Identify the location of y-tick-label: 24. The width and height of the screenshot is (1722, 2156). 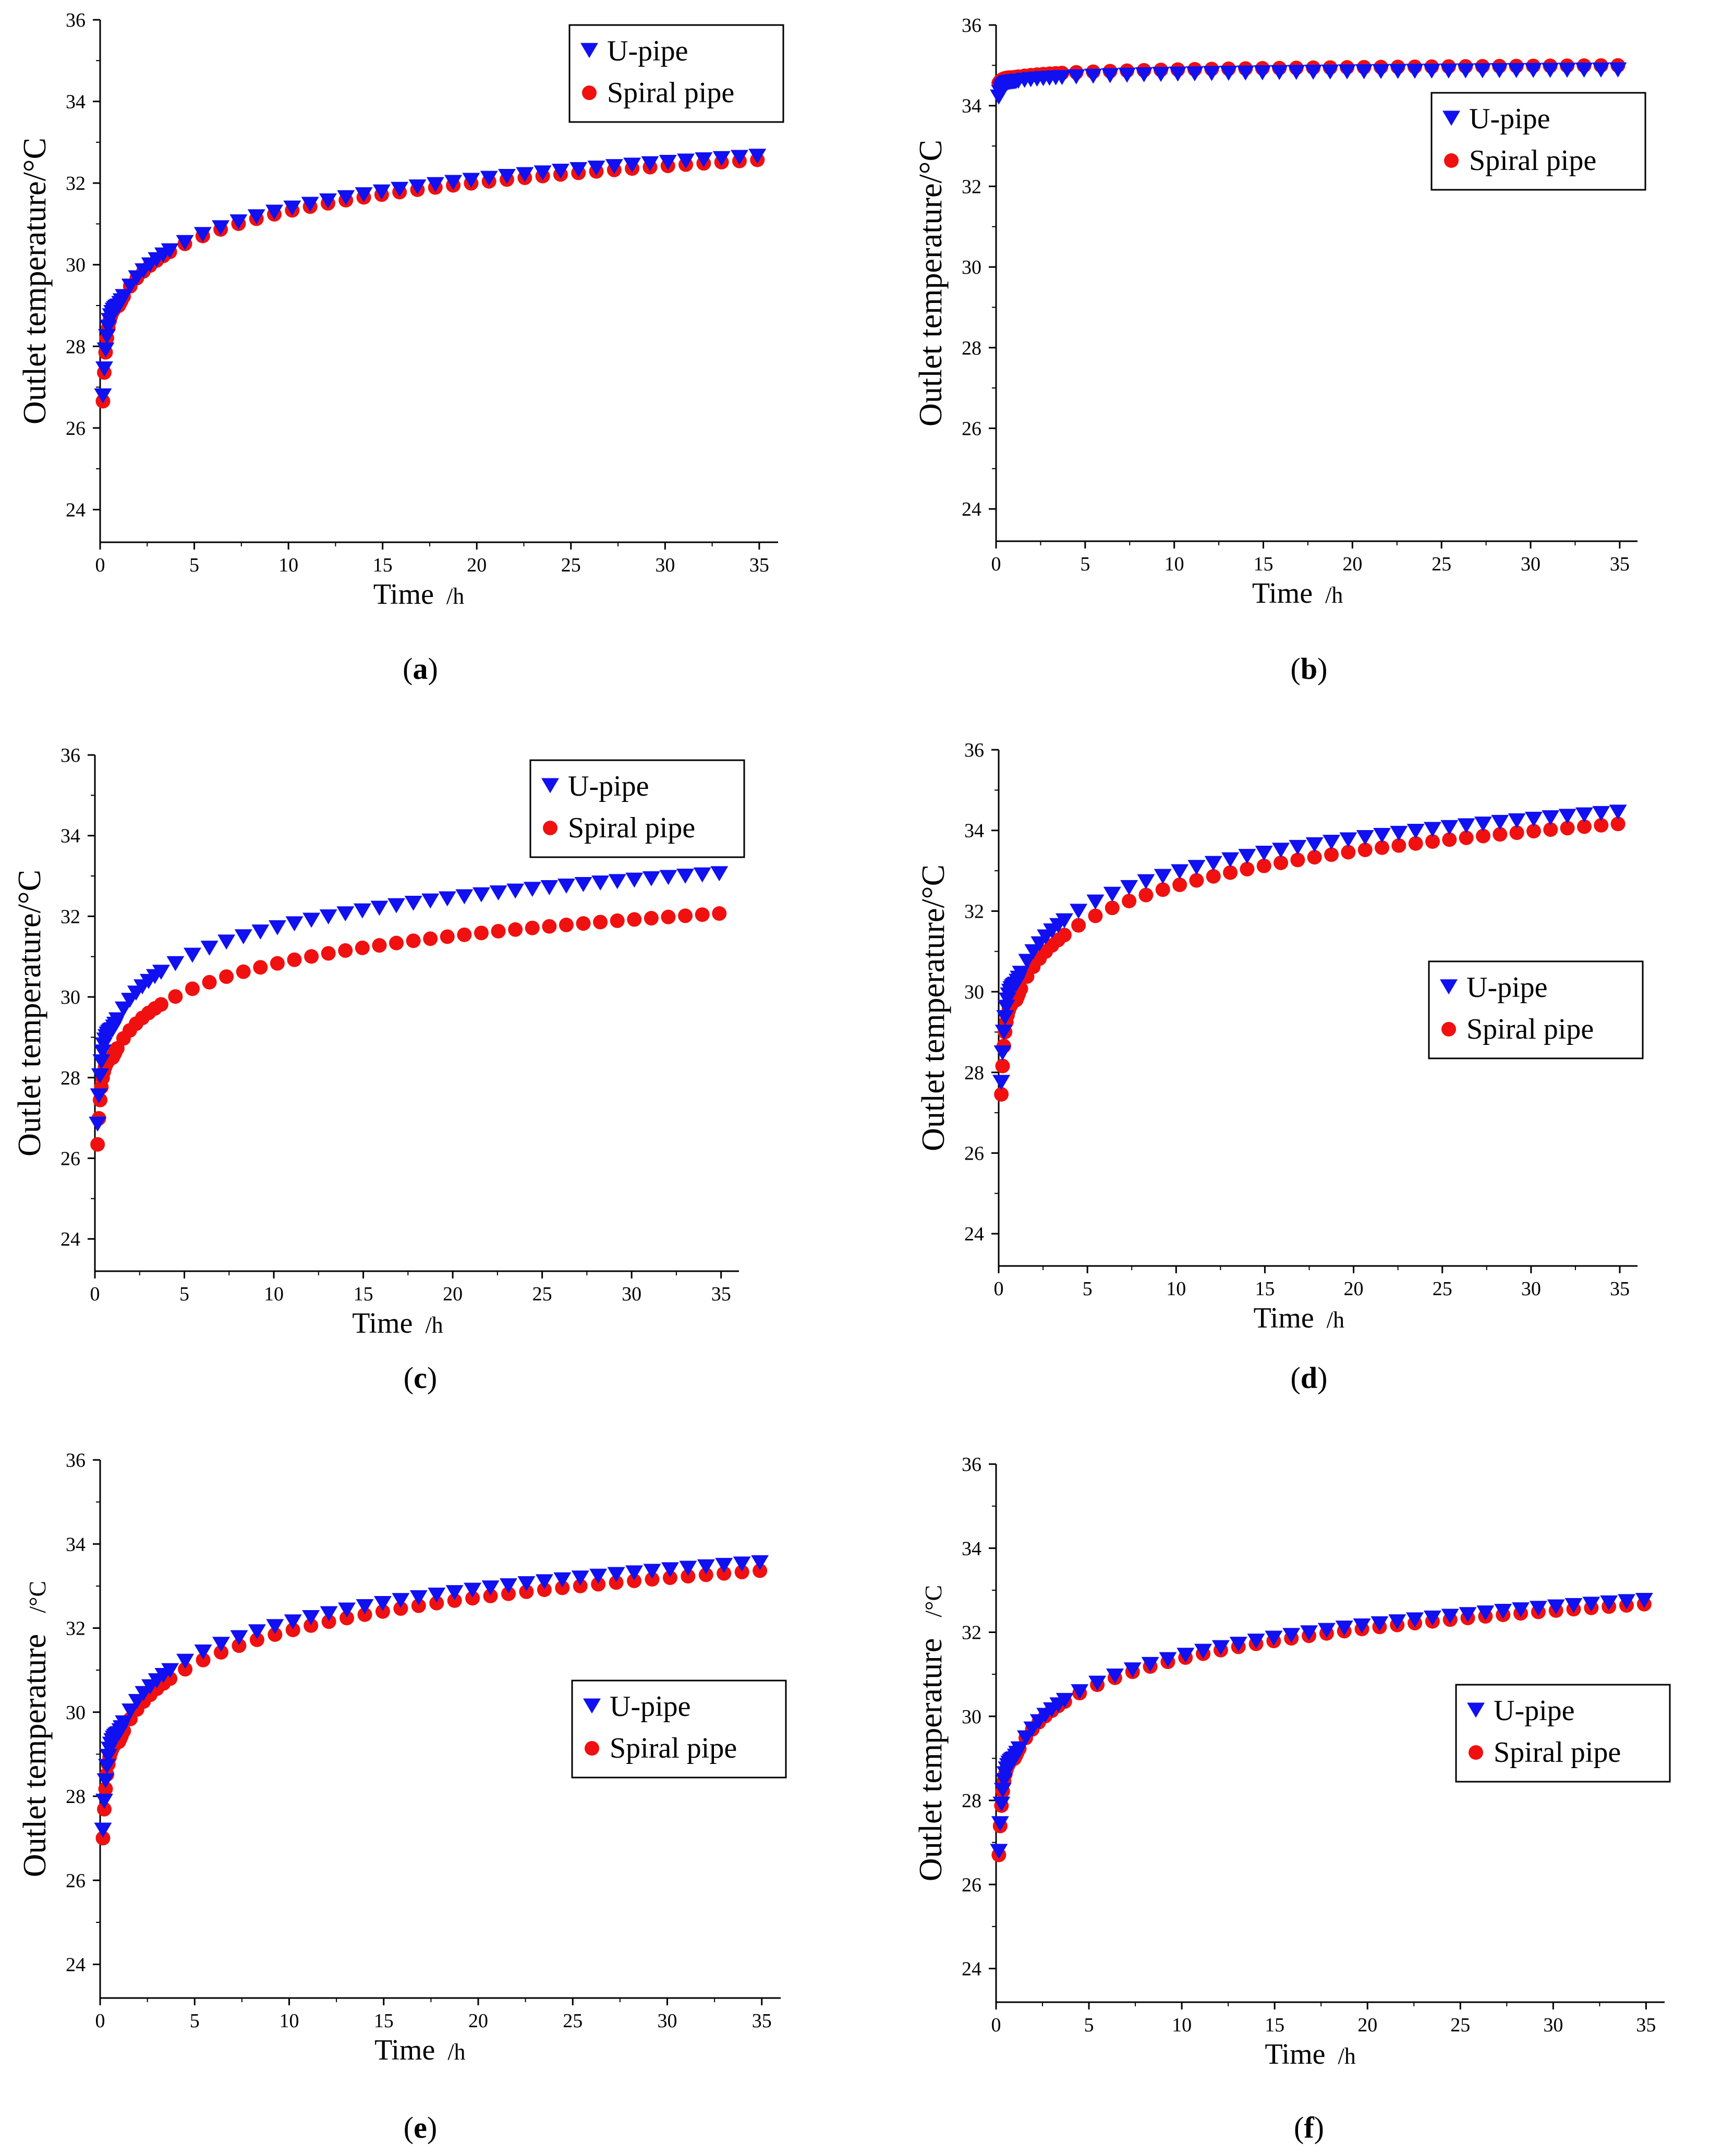
(70, 1239).